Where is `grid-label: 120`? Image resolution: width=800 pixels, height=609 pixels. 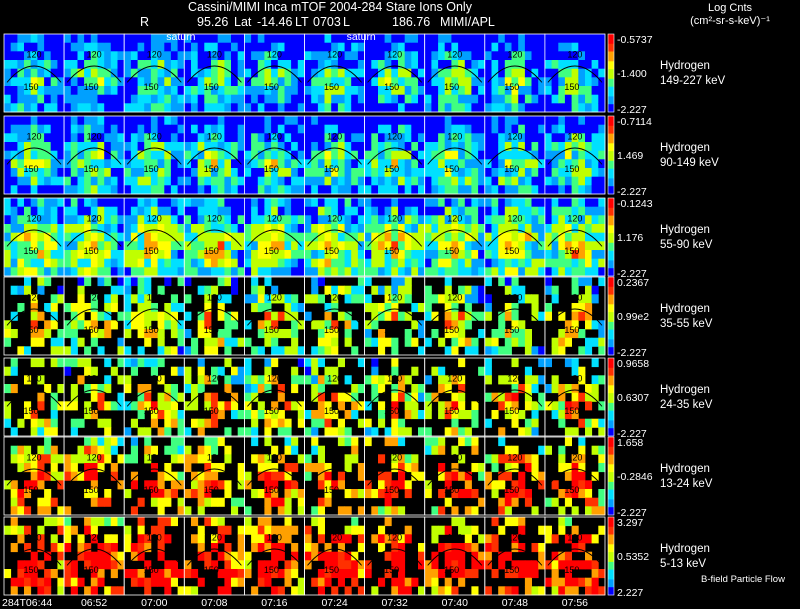
grid-label: 120 is located at coordinates (214, 54).